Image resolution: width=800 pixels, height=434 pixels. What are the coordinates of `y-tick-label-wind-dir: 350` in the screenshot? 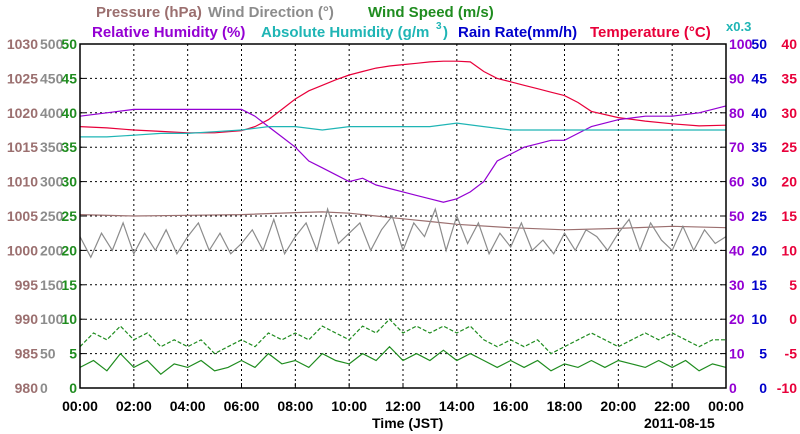 It's located at (52, 147).